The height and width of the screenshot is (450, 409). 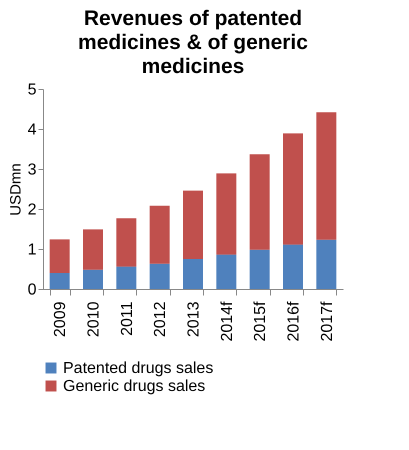 I want to click on x-tick-label: 2014f, so click(x=227, y=321).